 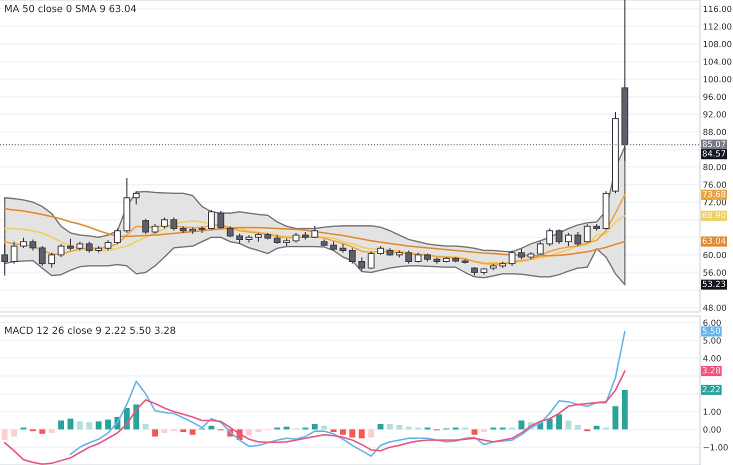 What do you see at coordinates (714, 215) in the screenshot?
I see `text: 68.90` at bounding box center [714, 215].